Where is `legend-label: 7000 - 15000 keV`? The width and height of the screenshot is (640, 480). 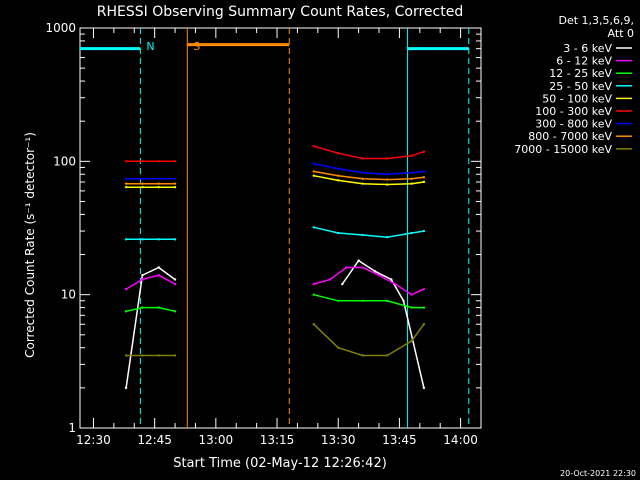 legend-label: 7000 - 15000 keV is located at coordinates (563, 149).